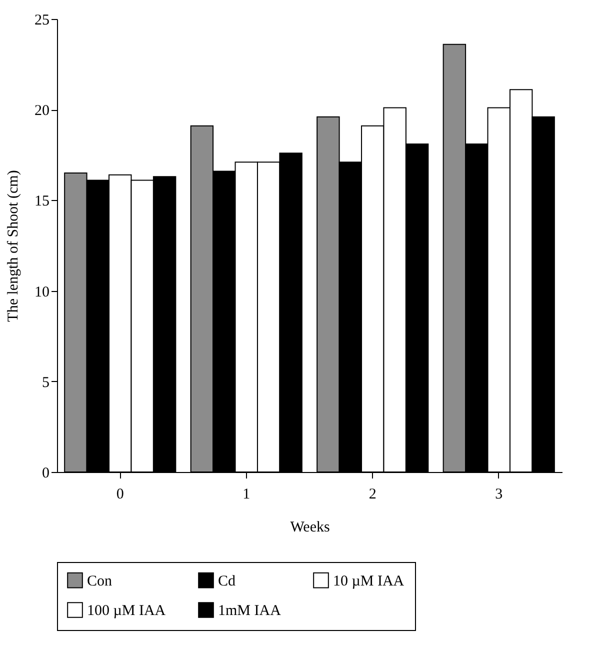 This screenshot has width=611, height=654. What do you see at coordinates (46, 382) in the screenshot?
I see `y-tick-label: 5` at bounding box center [46, 382].